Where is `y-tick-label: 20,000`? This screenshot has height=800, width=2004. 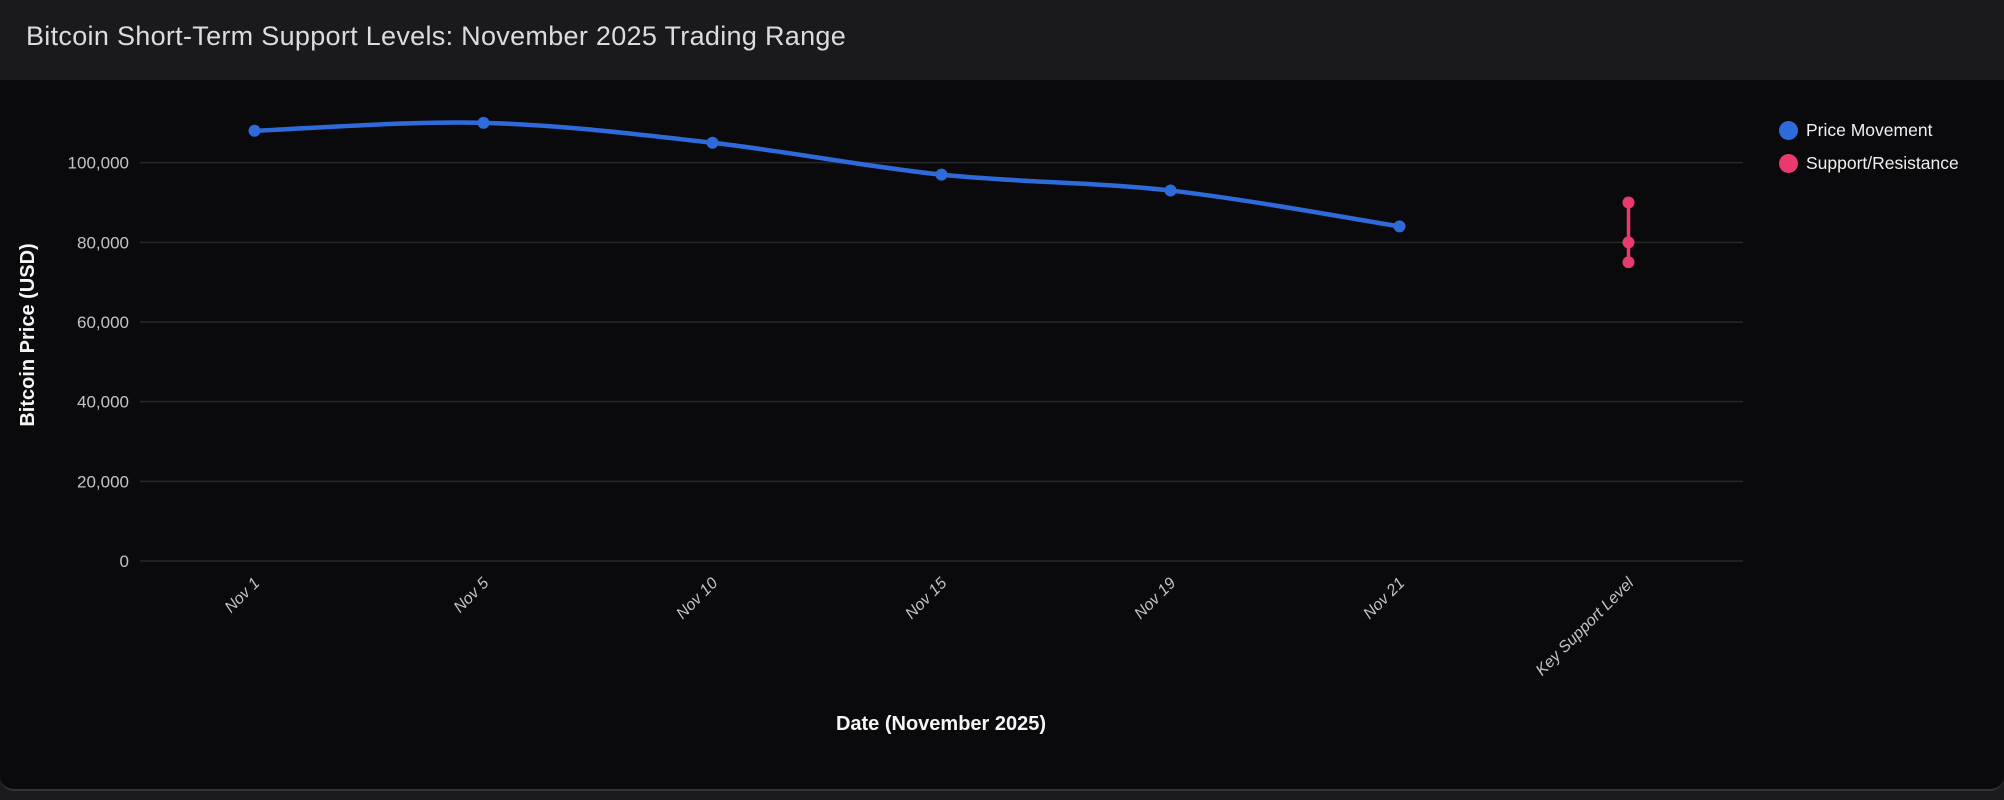 y-tick-label: 20,000 is located at coordinates (103, 481).